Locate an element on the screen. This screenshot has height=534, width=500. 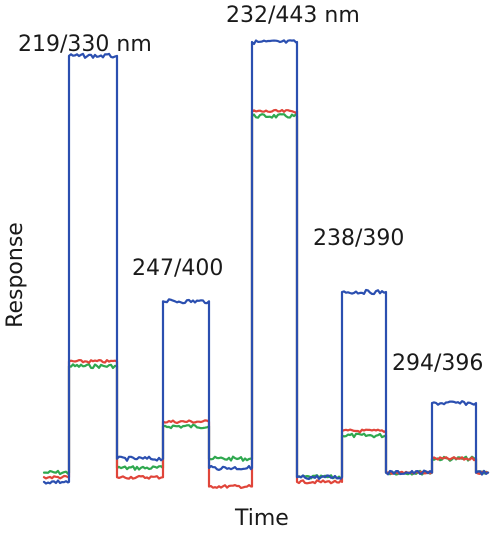
annotation-238-390: 238/390 is located at coordinates (358, 238).